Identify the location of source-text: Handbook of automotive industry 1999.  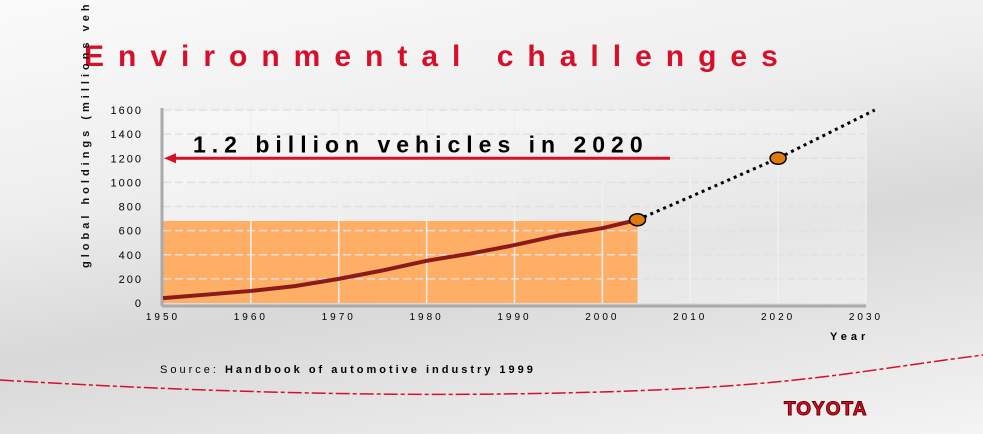
(380, 370).